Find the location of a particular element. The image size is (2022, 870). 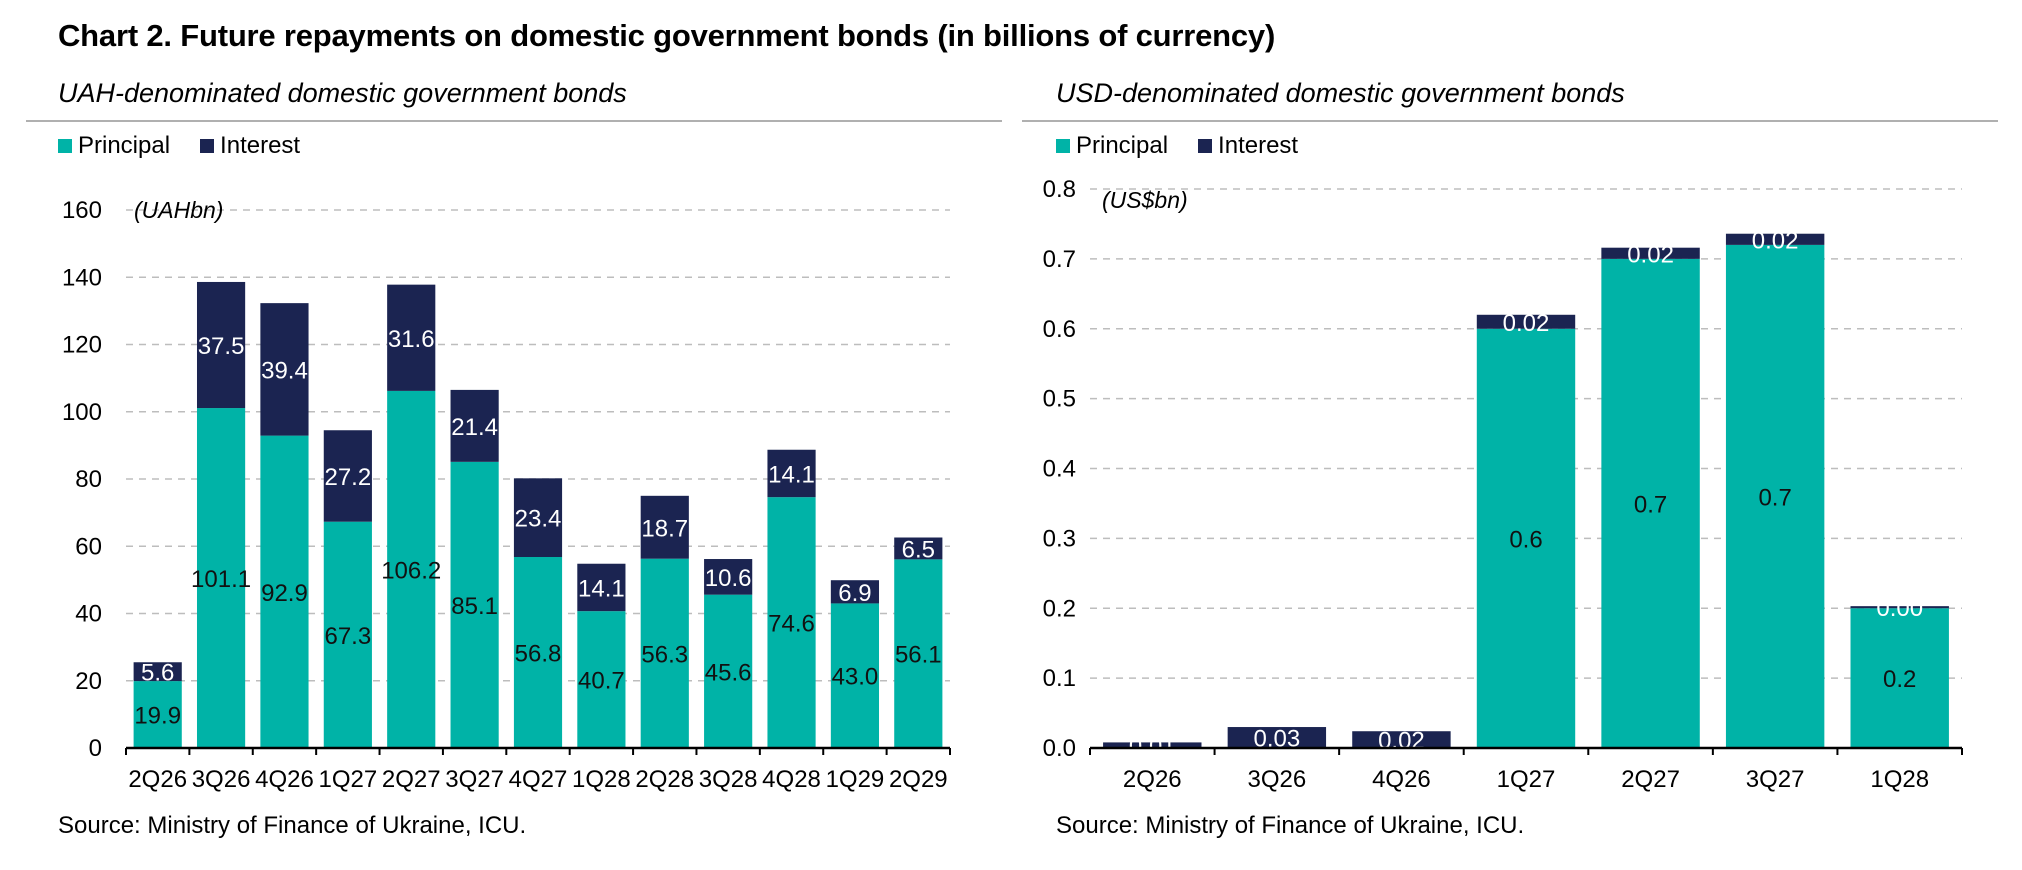

usd-legend-principal: Principal is located at coordinates (1112, 146).